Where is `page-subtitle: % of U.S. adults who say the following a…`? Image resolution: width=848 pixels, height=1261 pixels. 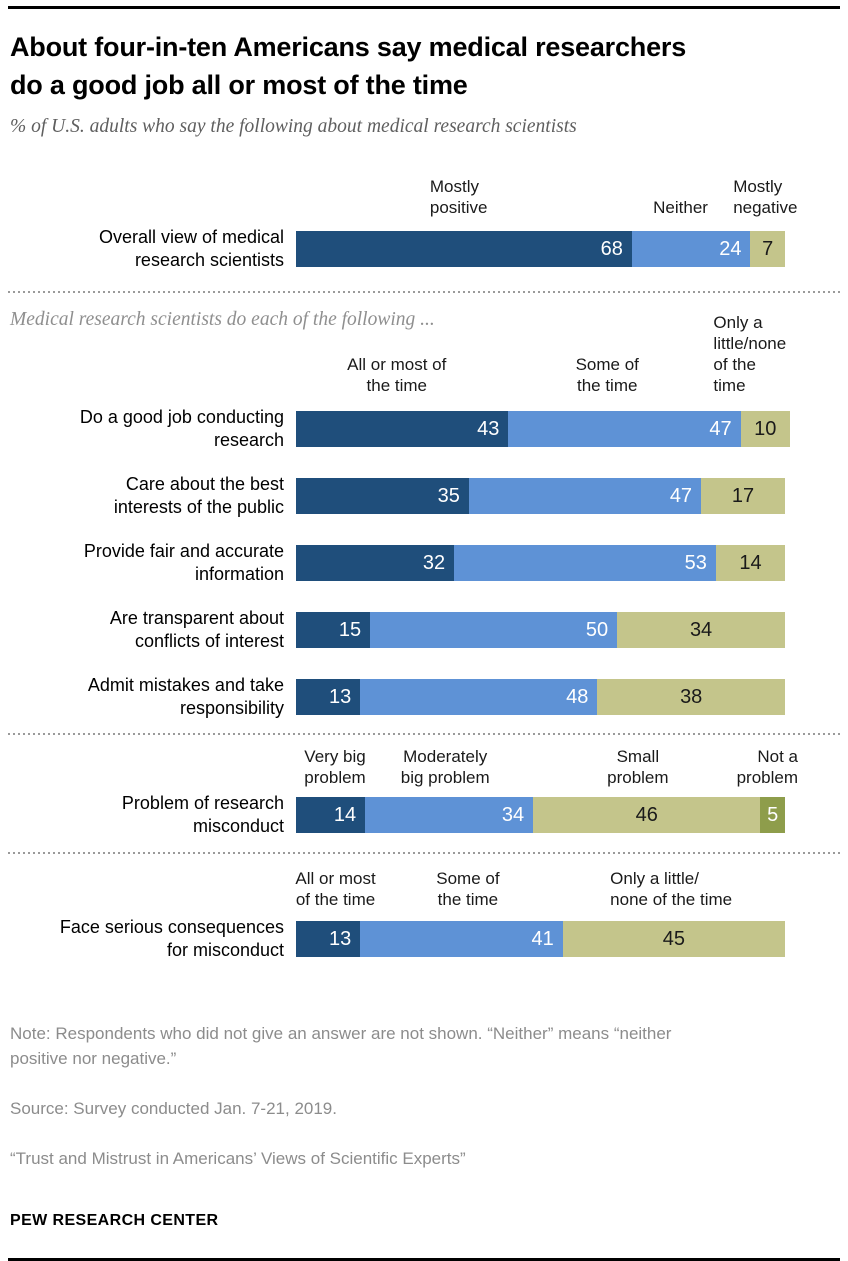 page-subtitle: % of U.S. adults who say the following a… is located at coordinates (293, 126).